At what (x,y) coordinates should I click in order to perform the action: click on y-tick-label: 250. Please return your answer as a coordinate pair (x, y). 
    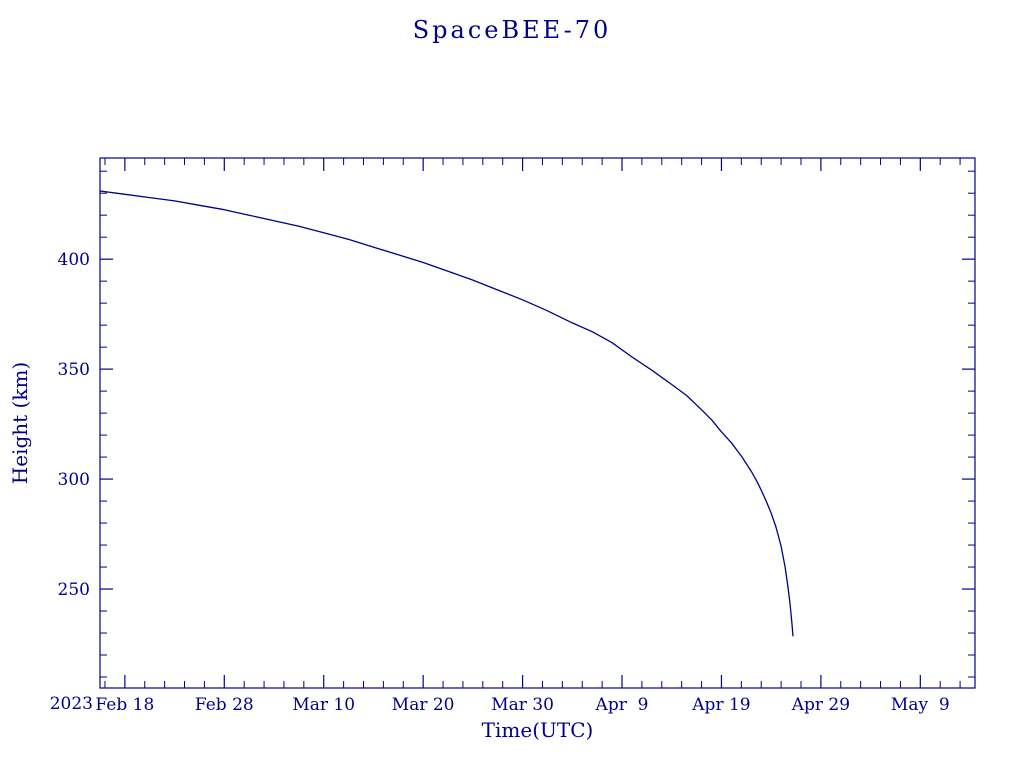
    Looking at the image, I should click on (74, 590).